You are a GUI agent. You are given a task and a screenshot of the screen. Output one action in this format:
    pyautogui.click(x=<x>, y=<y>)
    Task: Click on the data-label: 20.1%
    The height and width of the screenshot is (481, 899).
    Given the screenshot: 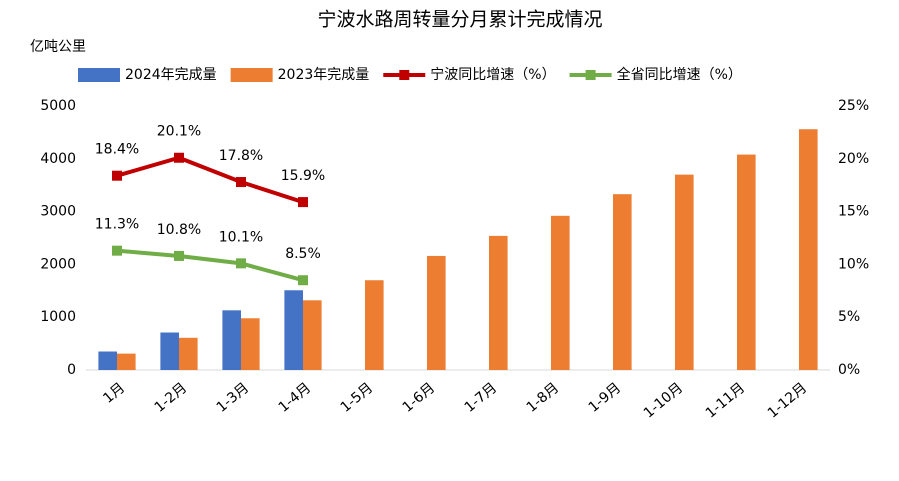 What is the action you would take?
    pyautogui.click(x=179, y=132)
    